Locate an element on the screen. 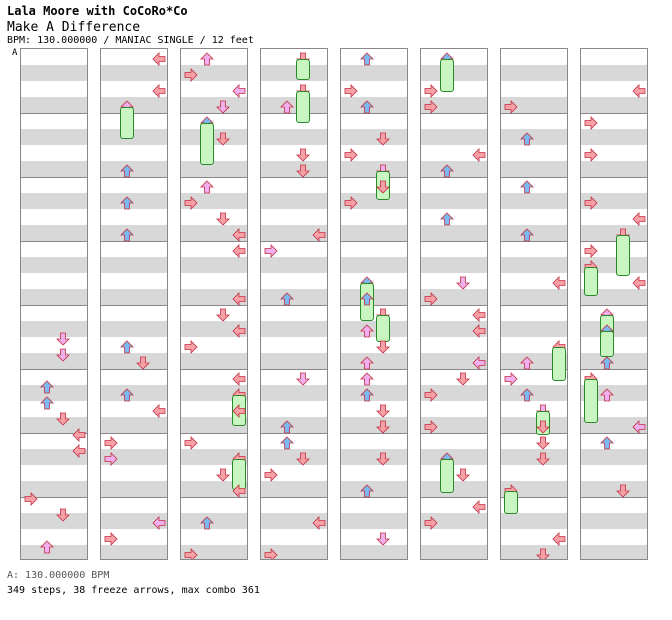 The image size is (672, 620). bpm-marker: A is located at coordinates (15, 53).